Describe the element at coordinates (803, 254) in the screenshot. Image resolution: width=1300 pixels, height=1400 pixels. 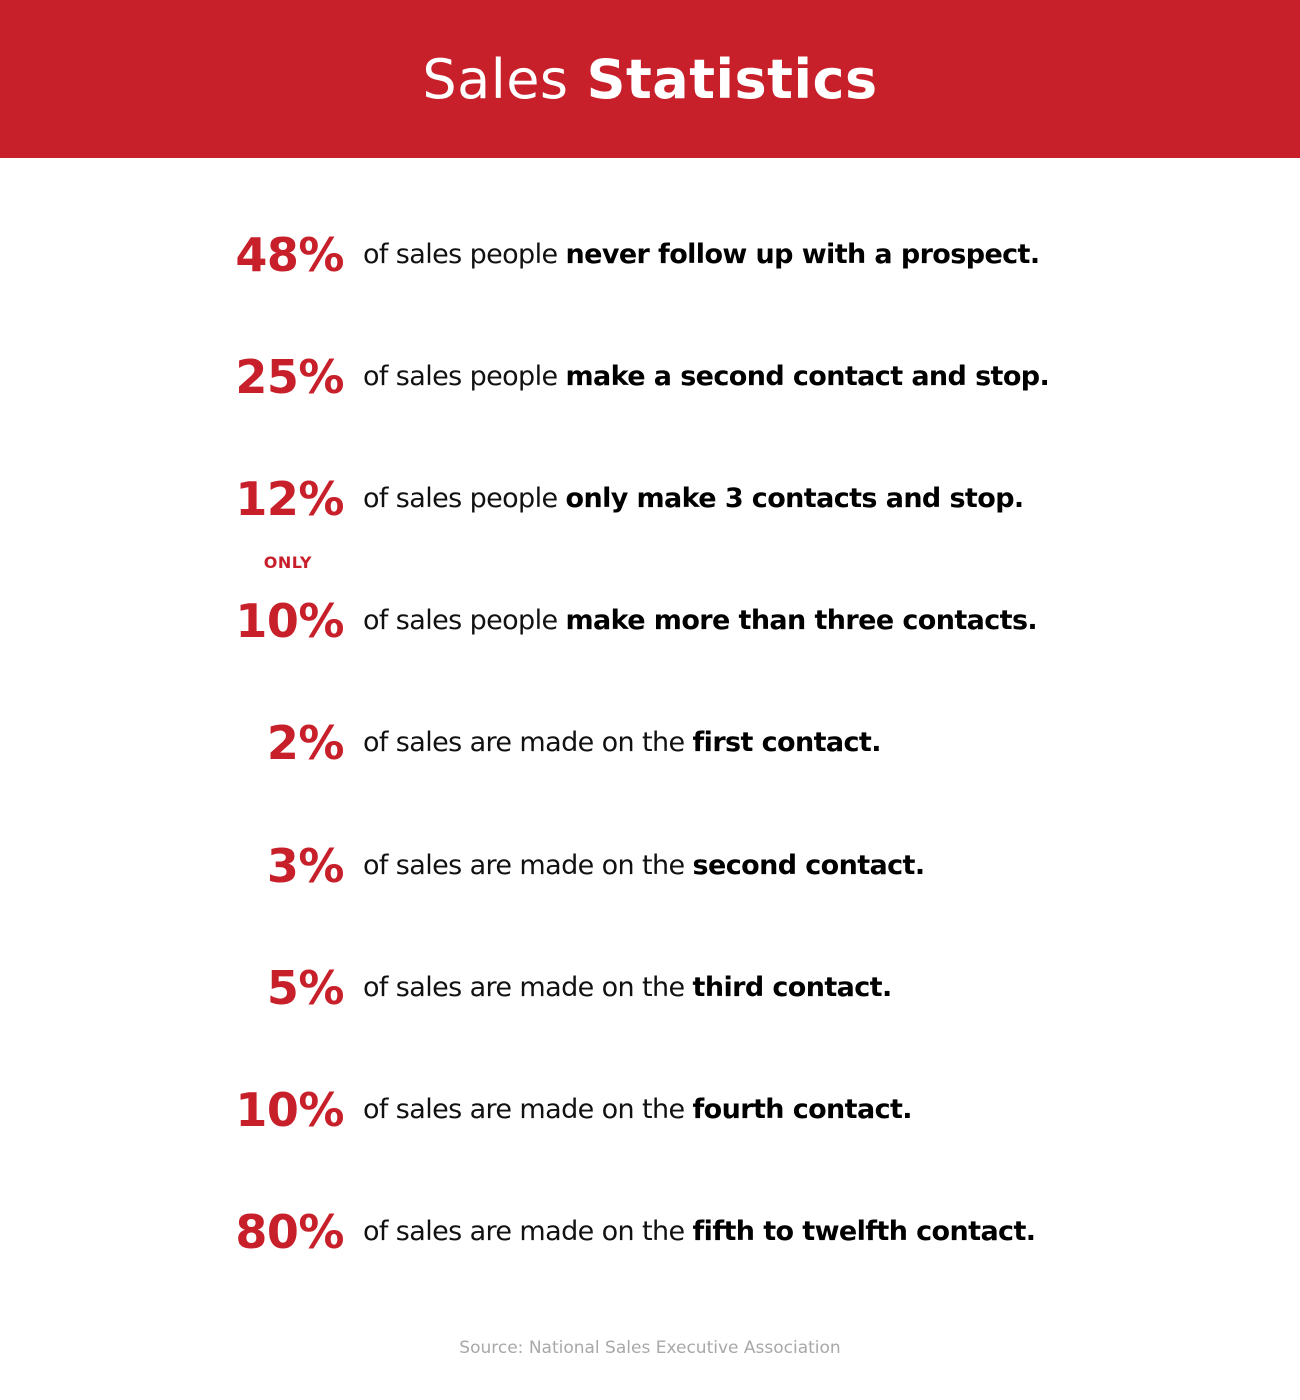
I see `stat-emphasis: never follow up with a prospect.` at that location.